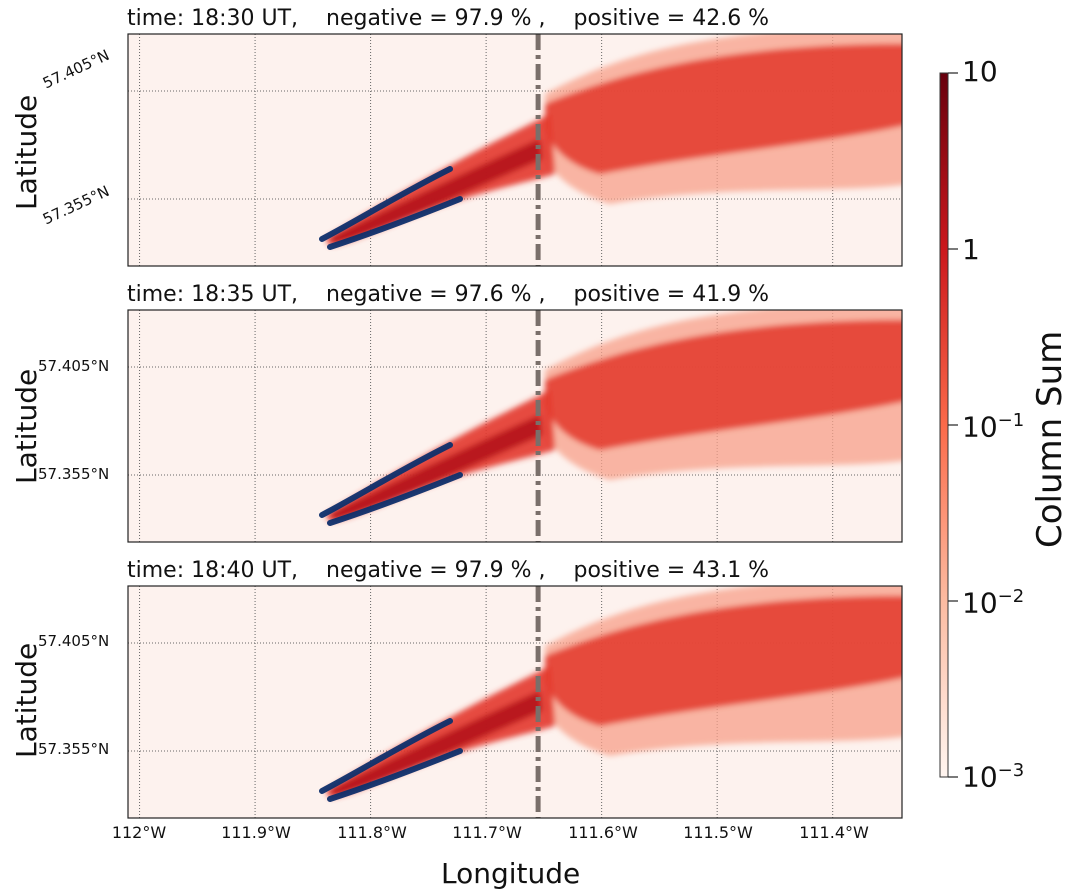  What do you see at coordinates (980, 71) in the screenshot?
I see `colorbar-tick-10: 10` at bounding box center [980, 71].